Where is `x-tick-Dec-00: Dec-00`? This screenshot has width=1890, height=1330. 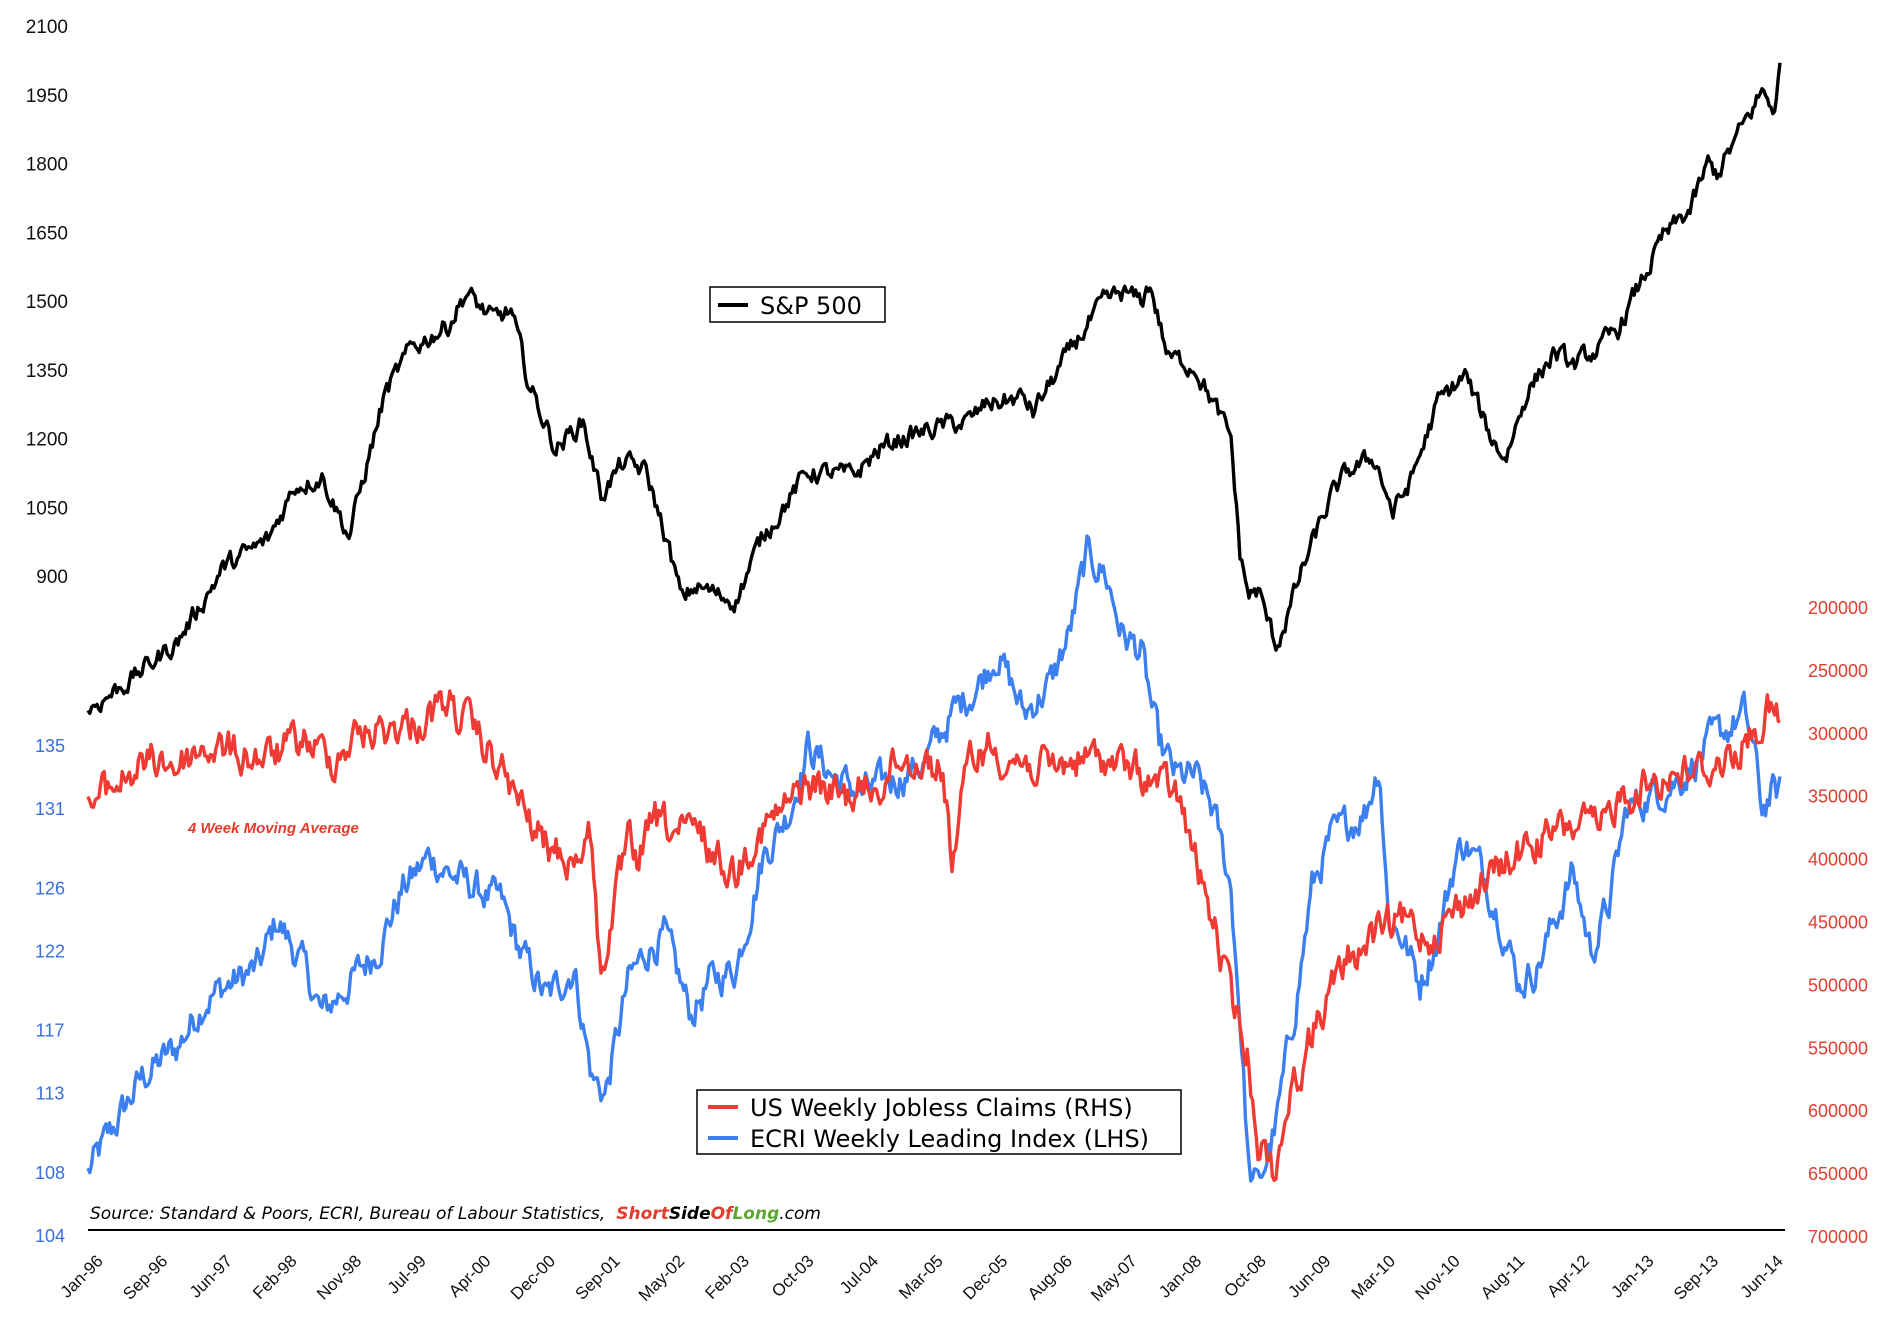 x-tick-Dec-00: Dec-00 is located at coordinates (533, 1277).